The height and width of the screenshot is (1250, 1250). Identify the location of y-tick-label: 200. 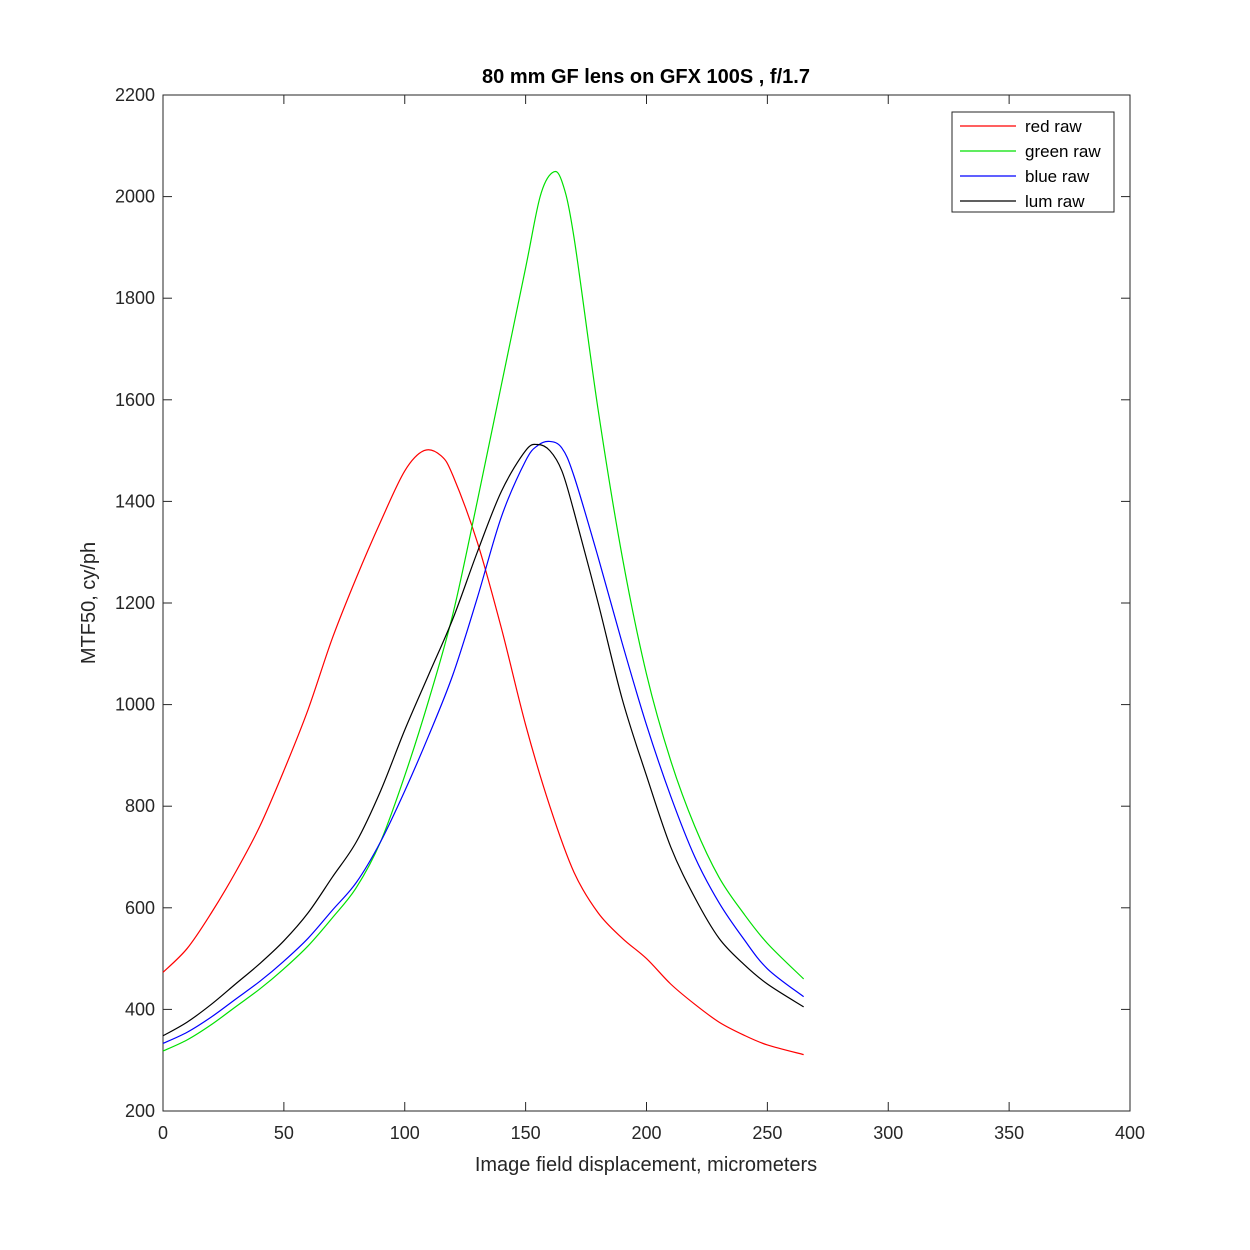
(140, 1111).